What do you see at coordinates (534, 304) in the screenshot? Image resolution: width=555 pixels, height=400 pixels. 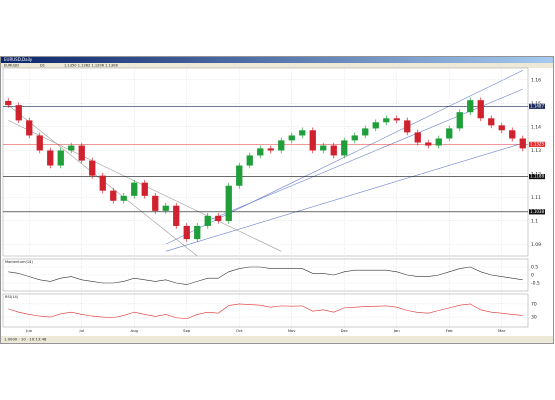 I see `y-tick-label: 70` at bounding box center [534, 304].